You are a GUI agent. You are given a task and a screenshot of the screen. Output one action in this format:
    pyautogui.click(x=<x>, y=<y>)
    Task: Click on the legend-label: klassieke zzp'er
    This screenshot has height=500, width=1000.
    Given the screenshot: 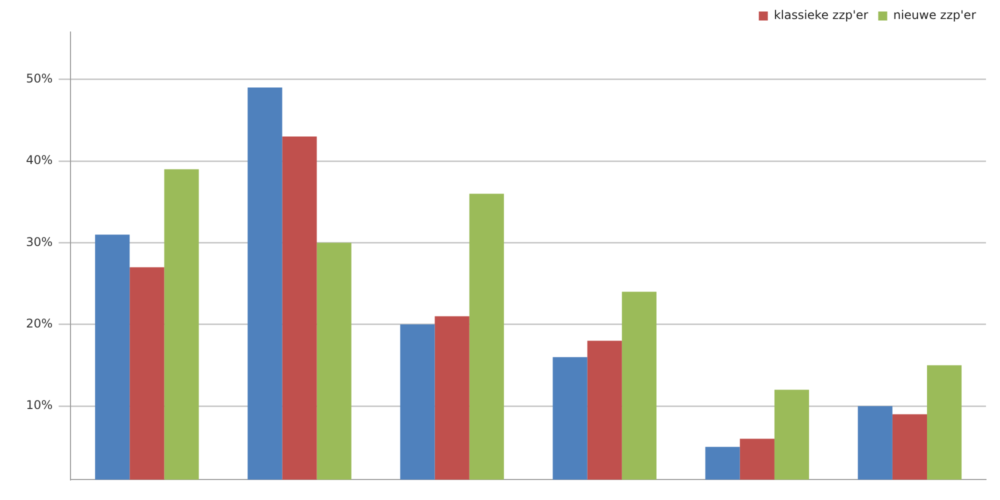 What is the action you would take?
    pyautogui.click(x=821, y=15)
    